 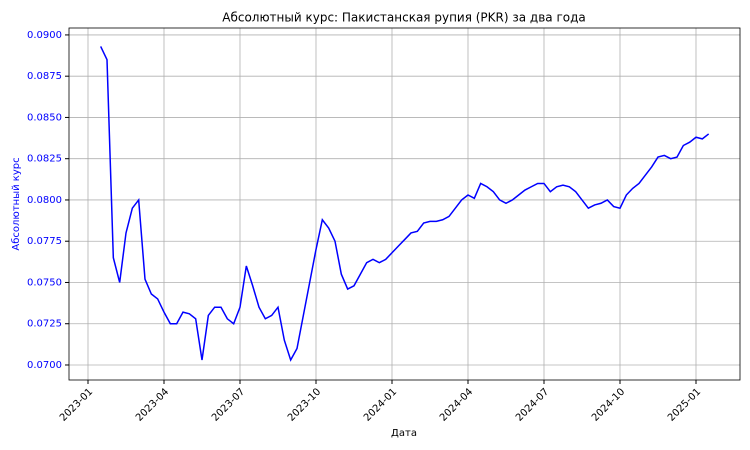 I want to click on y-tick-label: 0.0775, so click(x=44, y=241).